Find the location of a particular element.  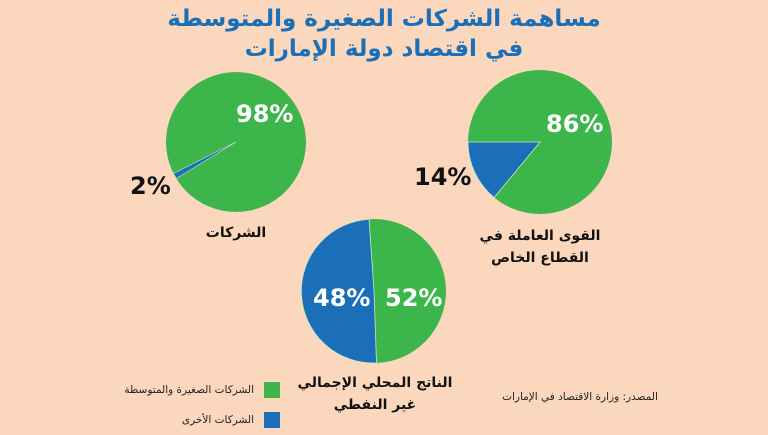

legend-item-sme: الشركات الصغيرة والمتوسطة is located at coordinates (190, 390).